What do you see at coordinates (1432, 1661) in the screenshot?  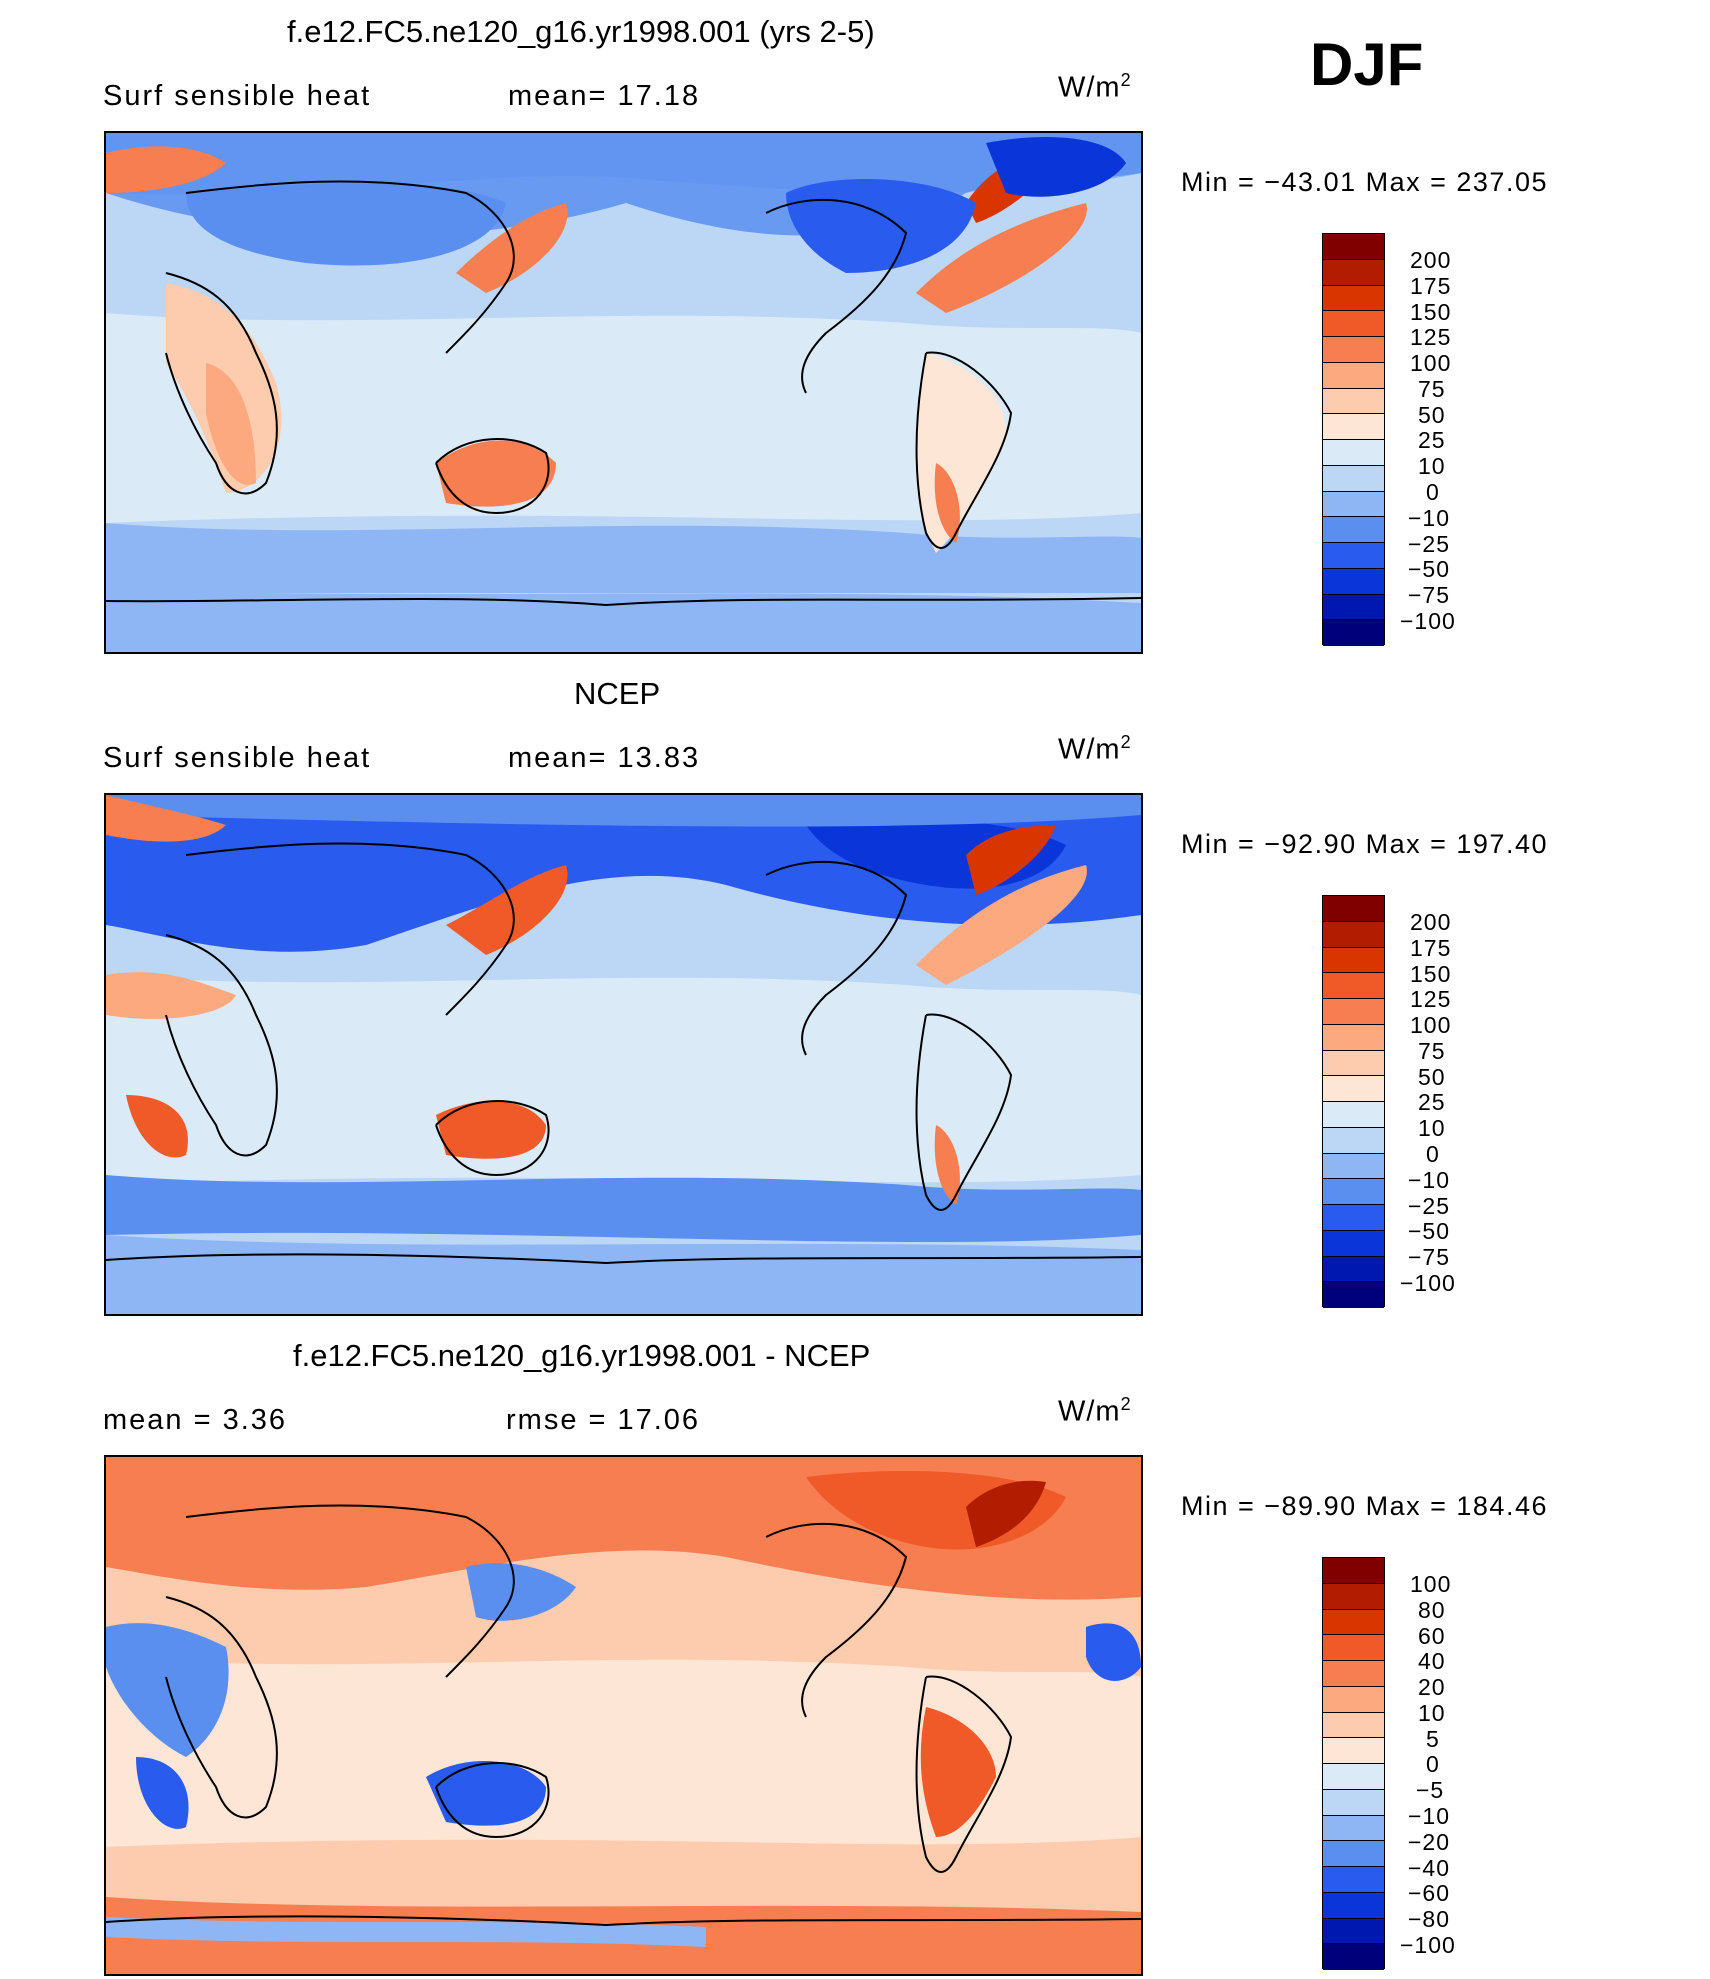 I see `panel-3-colorbar-label: 40` at bounding box center [1432, 1661].